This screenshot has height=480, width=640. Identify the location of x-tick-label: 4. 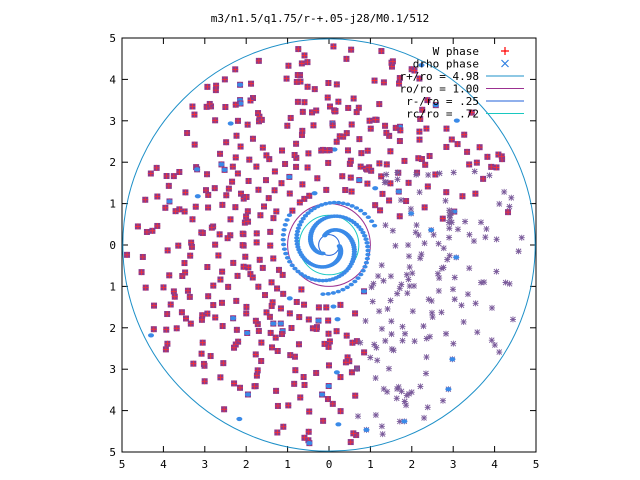
(163, 464).